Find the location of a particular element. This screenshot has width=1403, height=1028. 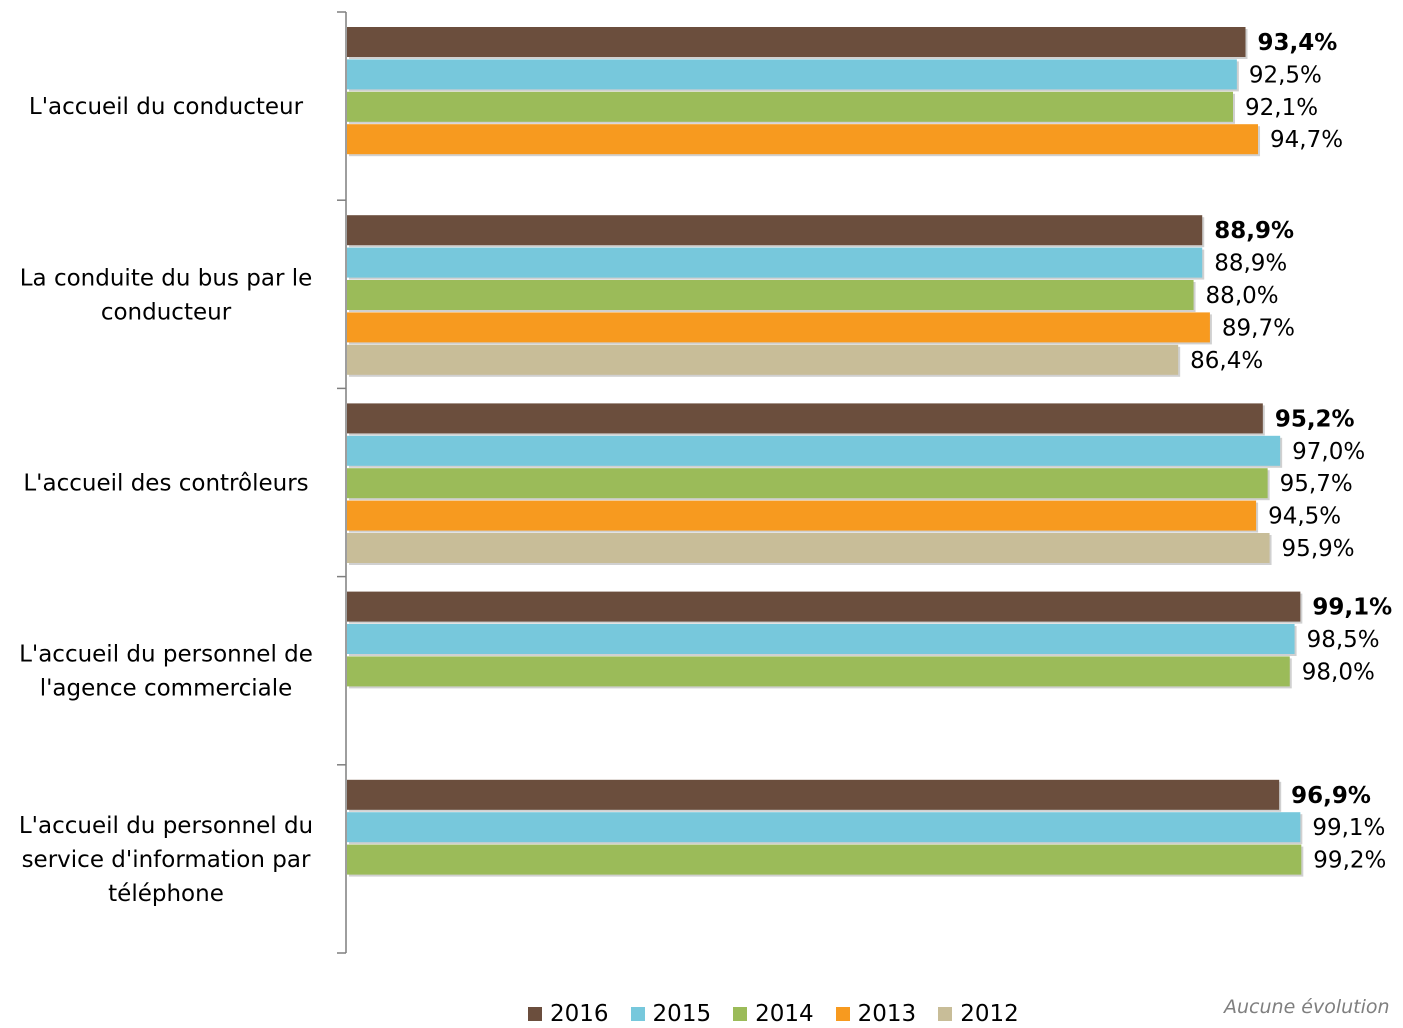

legend-item-2012: 2012 is located at coordinates (978, 1014).